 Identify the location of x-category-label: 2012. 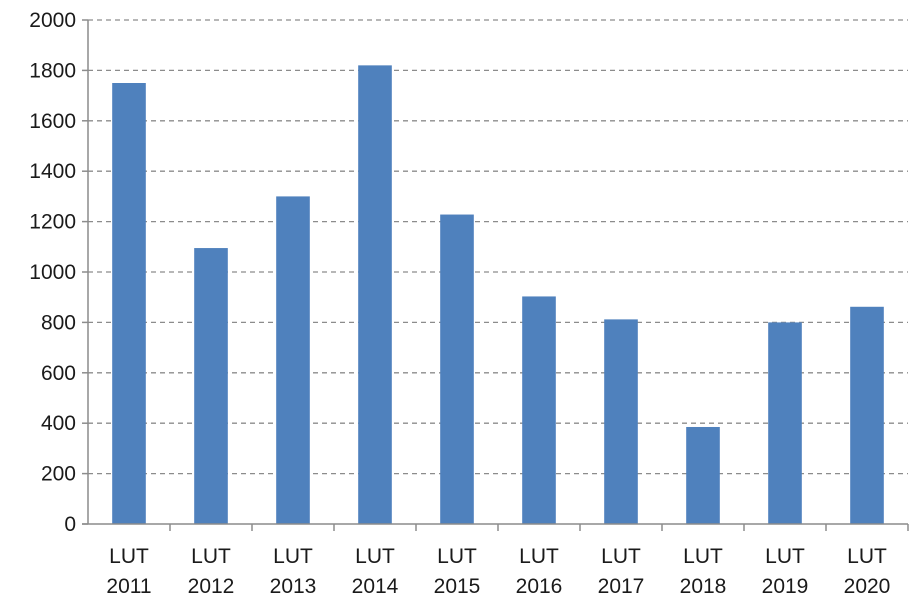
(211, 586).